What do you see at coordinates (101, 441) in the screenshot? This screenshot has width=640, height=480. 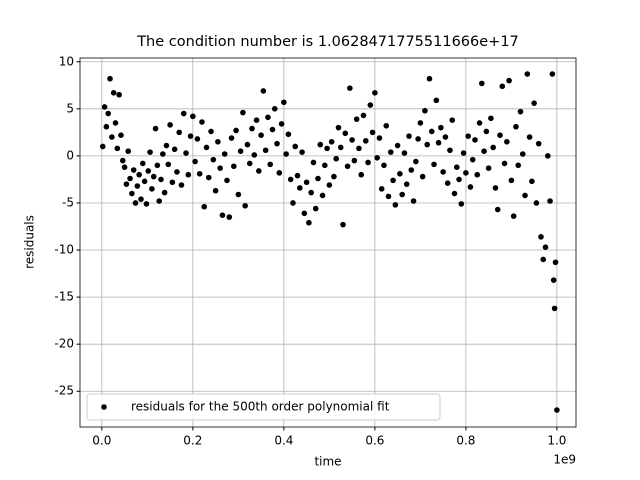 I see `x-tick-label: 0.0` at bounding box center [101, 441].